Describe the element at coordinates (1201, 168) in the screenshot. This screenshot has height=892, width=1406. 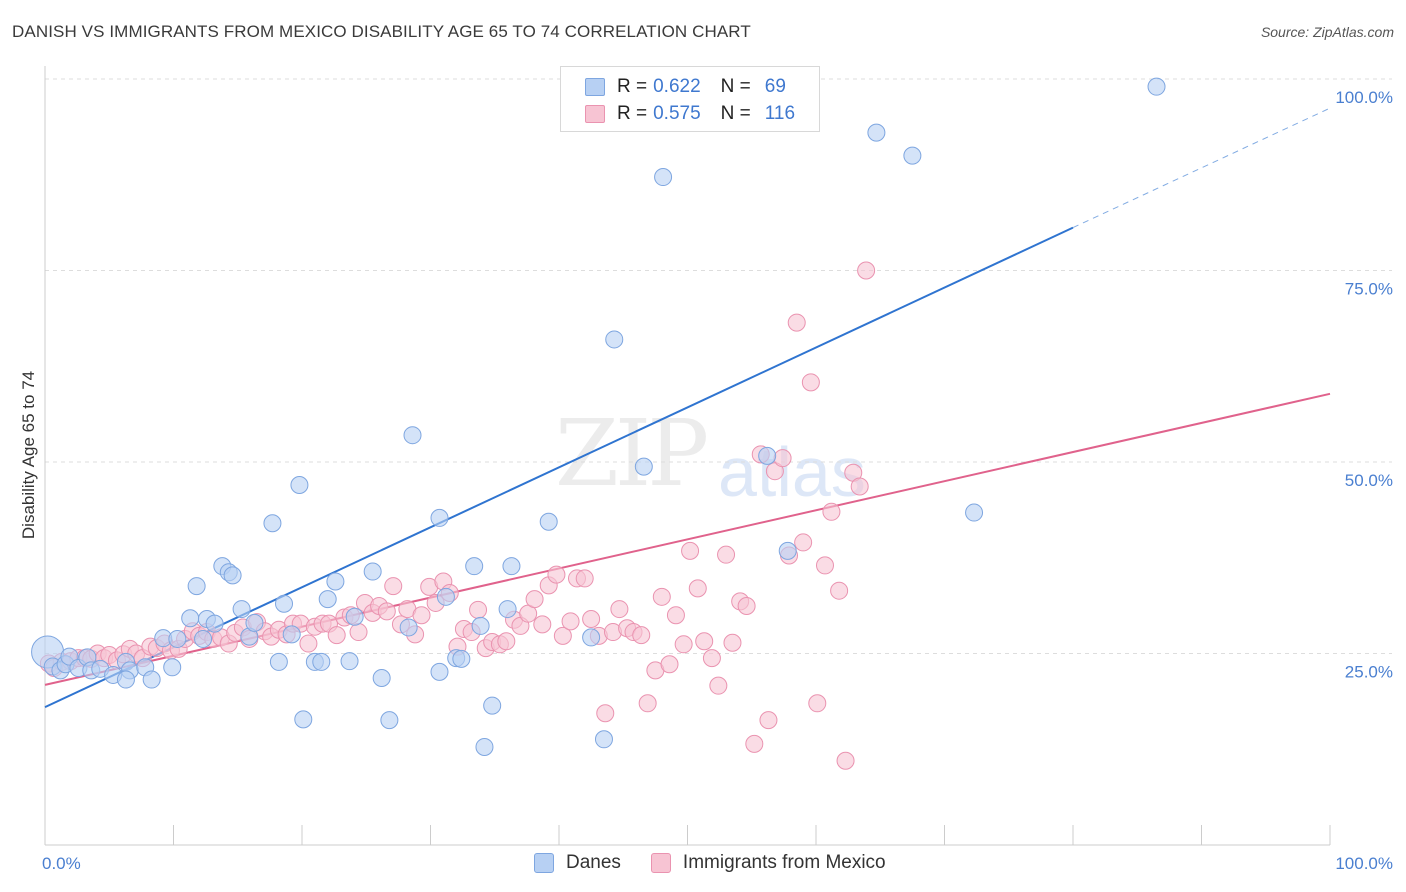
I see `trend-extension-danes` at that location.